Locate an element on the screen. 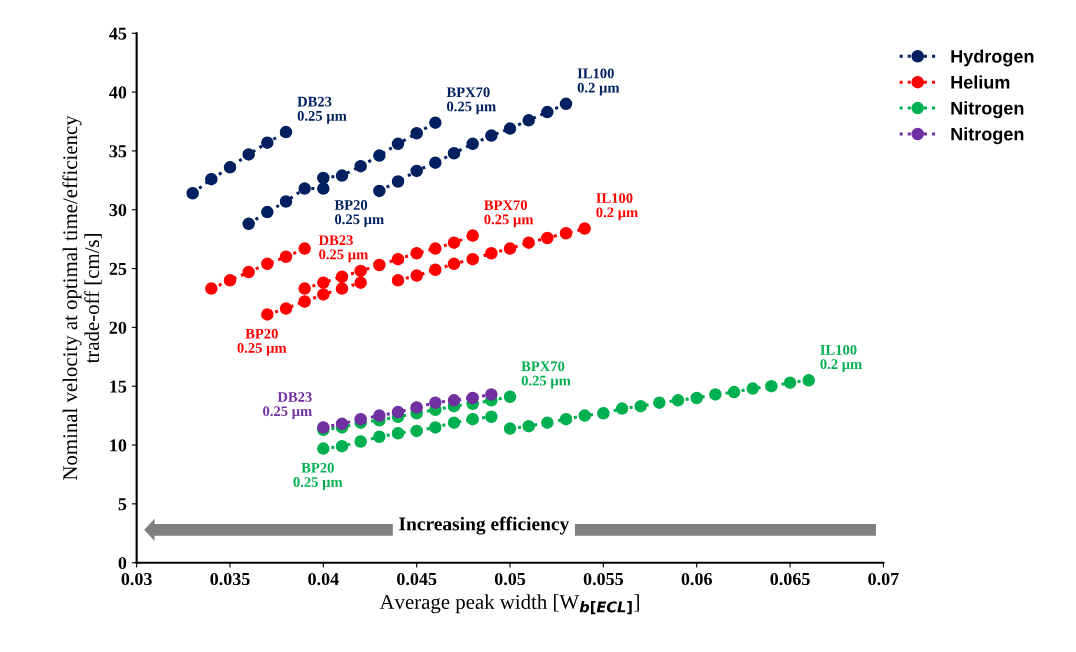 The height and width of the screenshot is (652, 1076). x-tick-label: 0.045 is located at coordinates (417, 579).